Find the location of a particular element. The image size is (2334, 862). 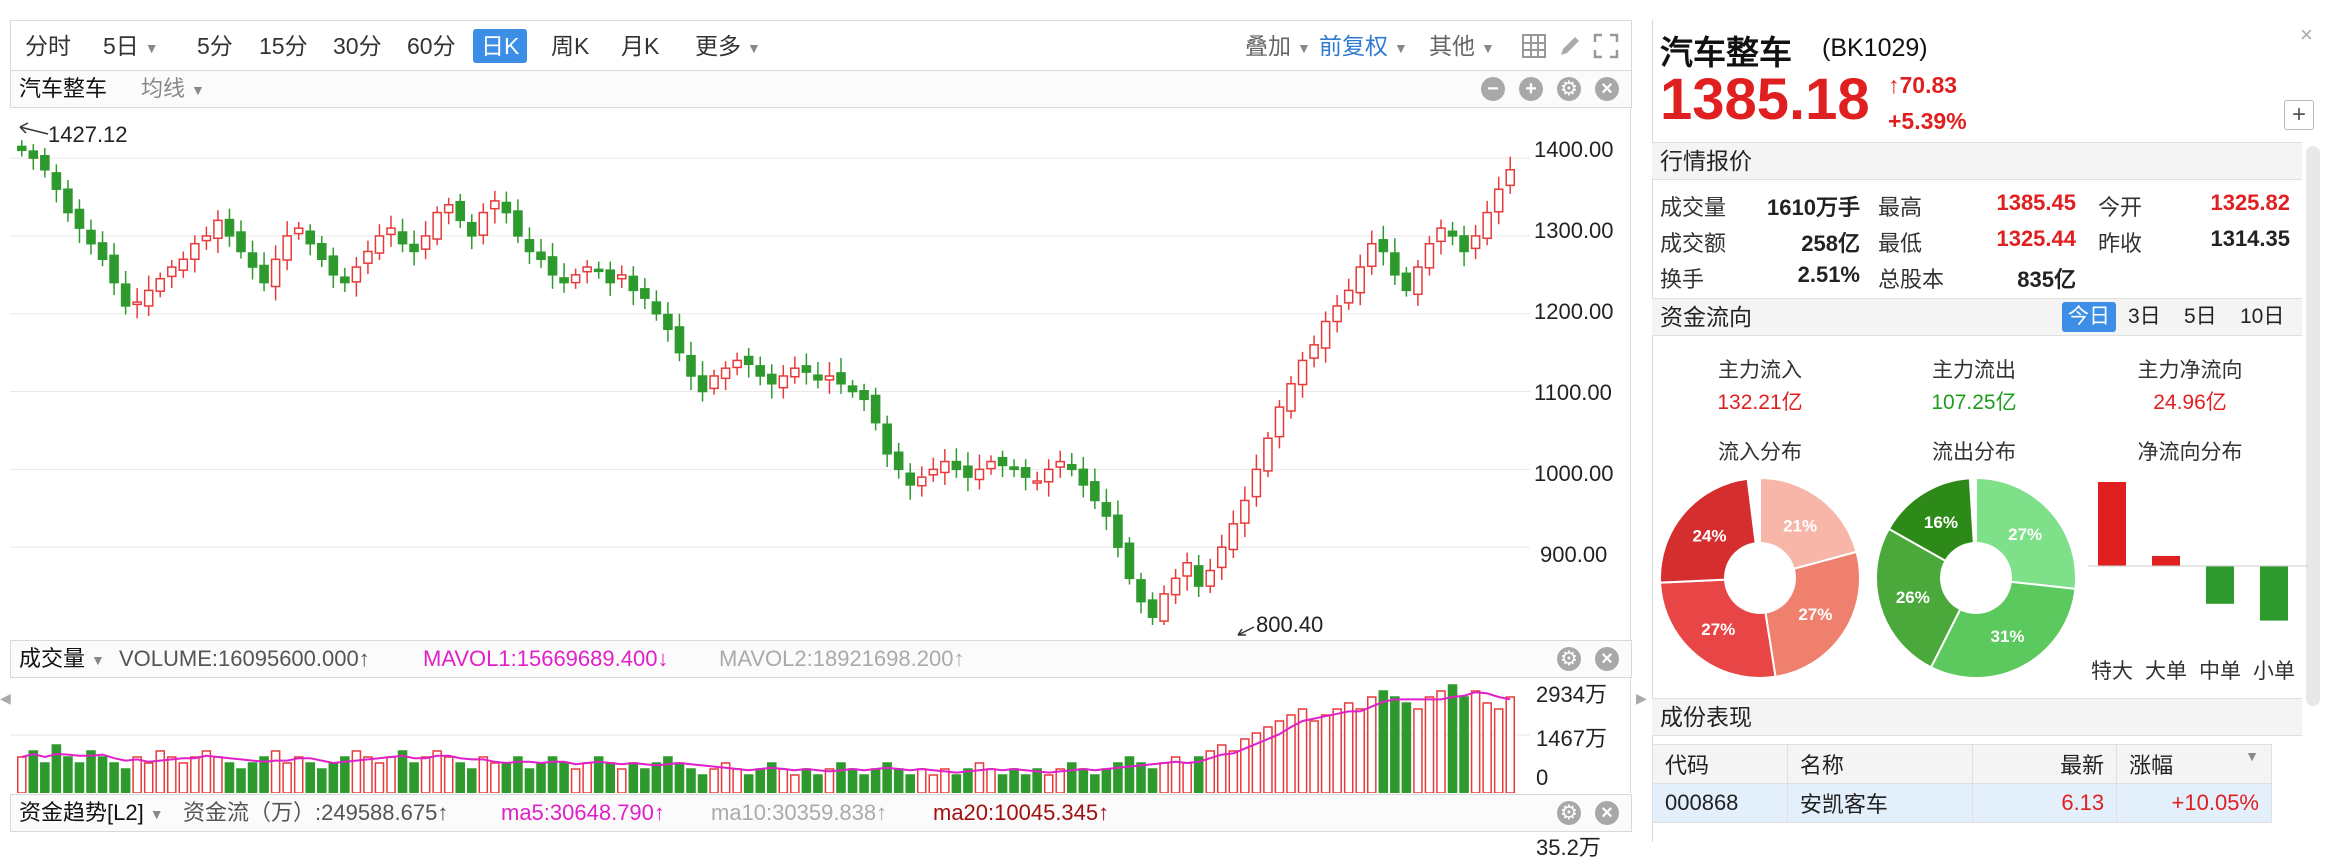

tab-daily-k: 日K is located at coordinates (500, 46).